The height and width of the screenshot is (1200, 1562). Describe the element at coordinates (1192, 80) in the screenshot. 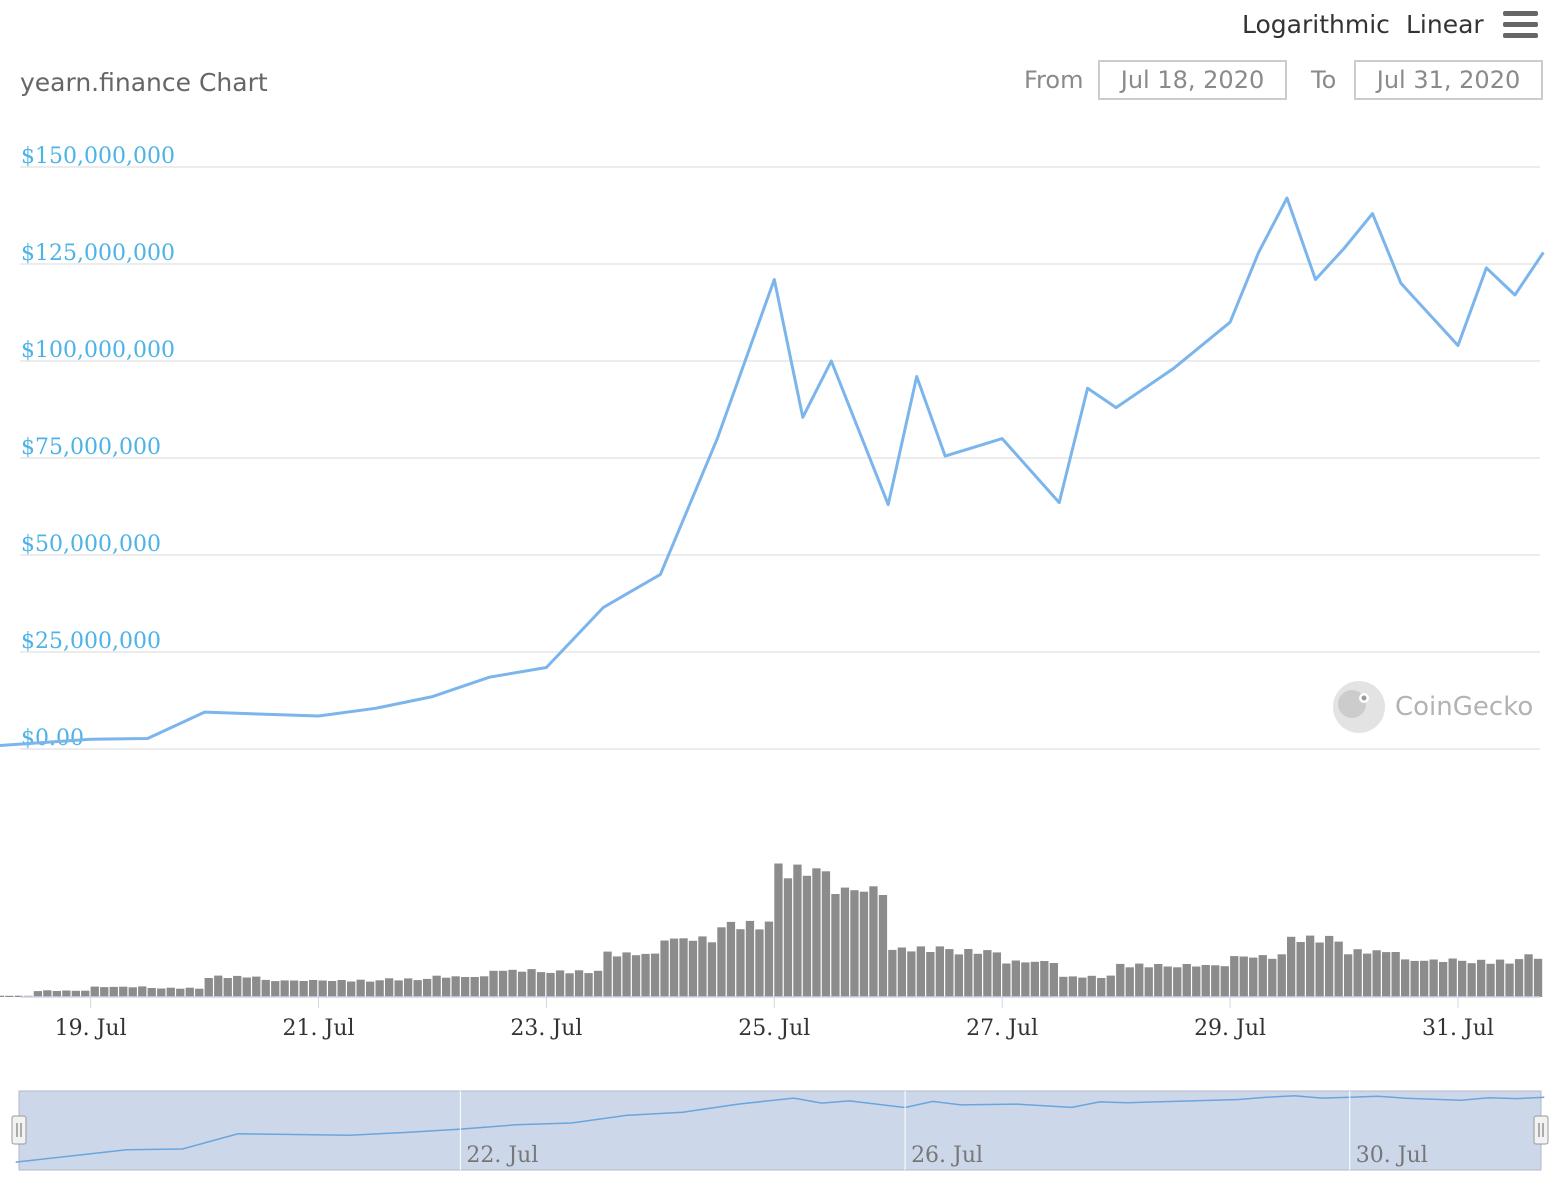

I see `from-date-input` at that location.